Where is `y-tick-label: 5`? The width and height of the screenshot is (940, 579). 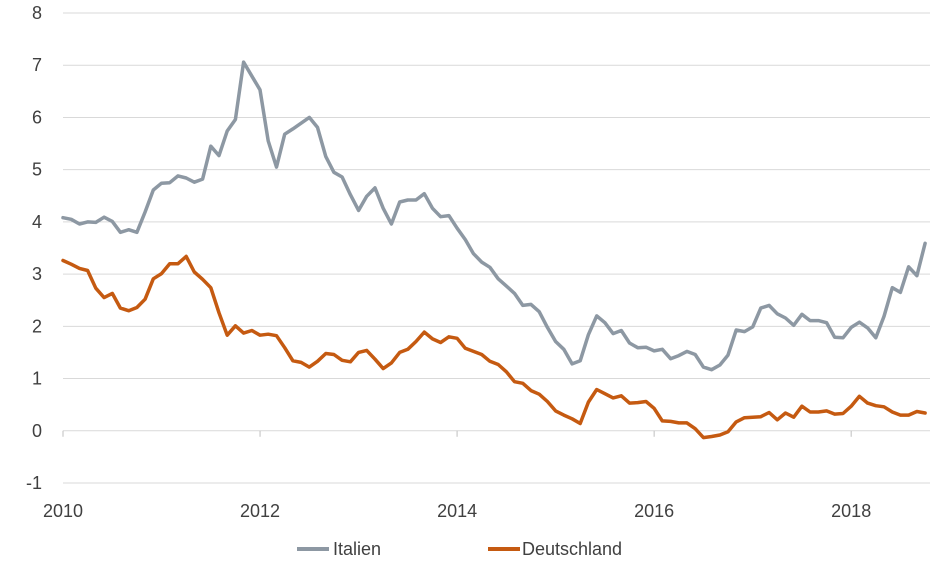
y-tick-label: 5 is located at coordinates (37, 170).